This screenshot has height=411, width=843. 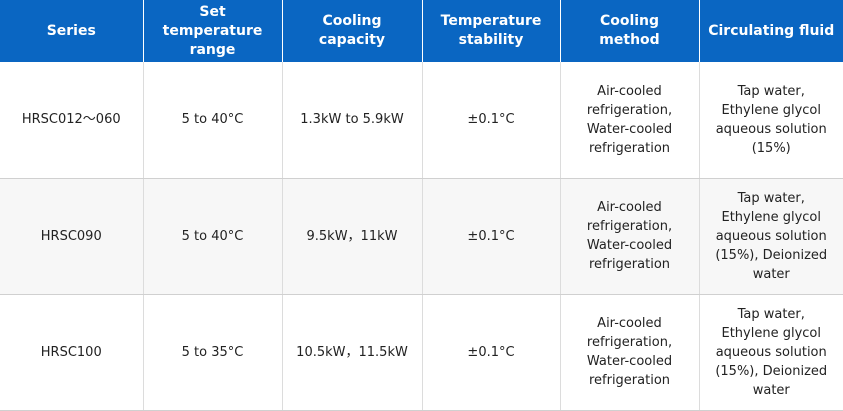 What do you see at coordinates (352, 236) in the screenshot?
I see `cell-capacity: 9.5kW，11kW` at bounding box center [352, 236].